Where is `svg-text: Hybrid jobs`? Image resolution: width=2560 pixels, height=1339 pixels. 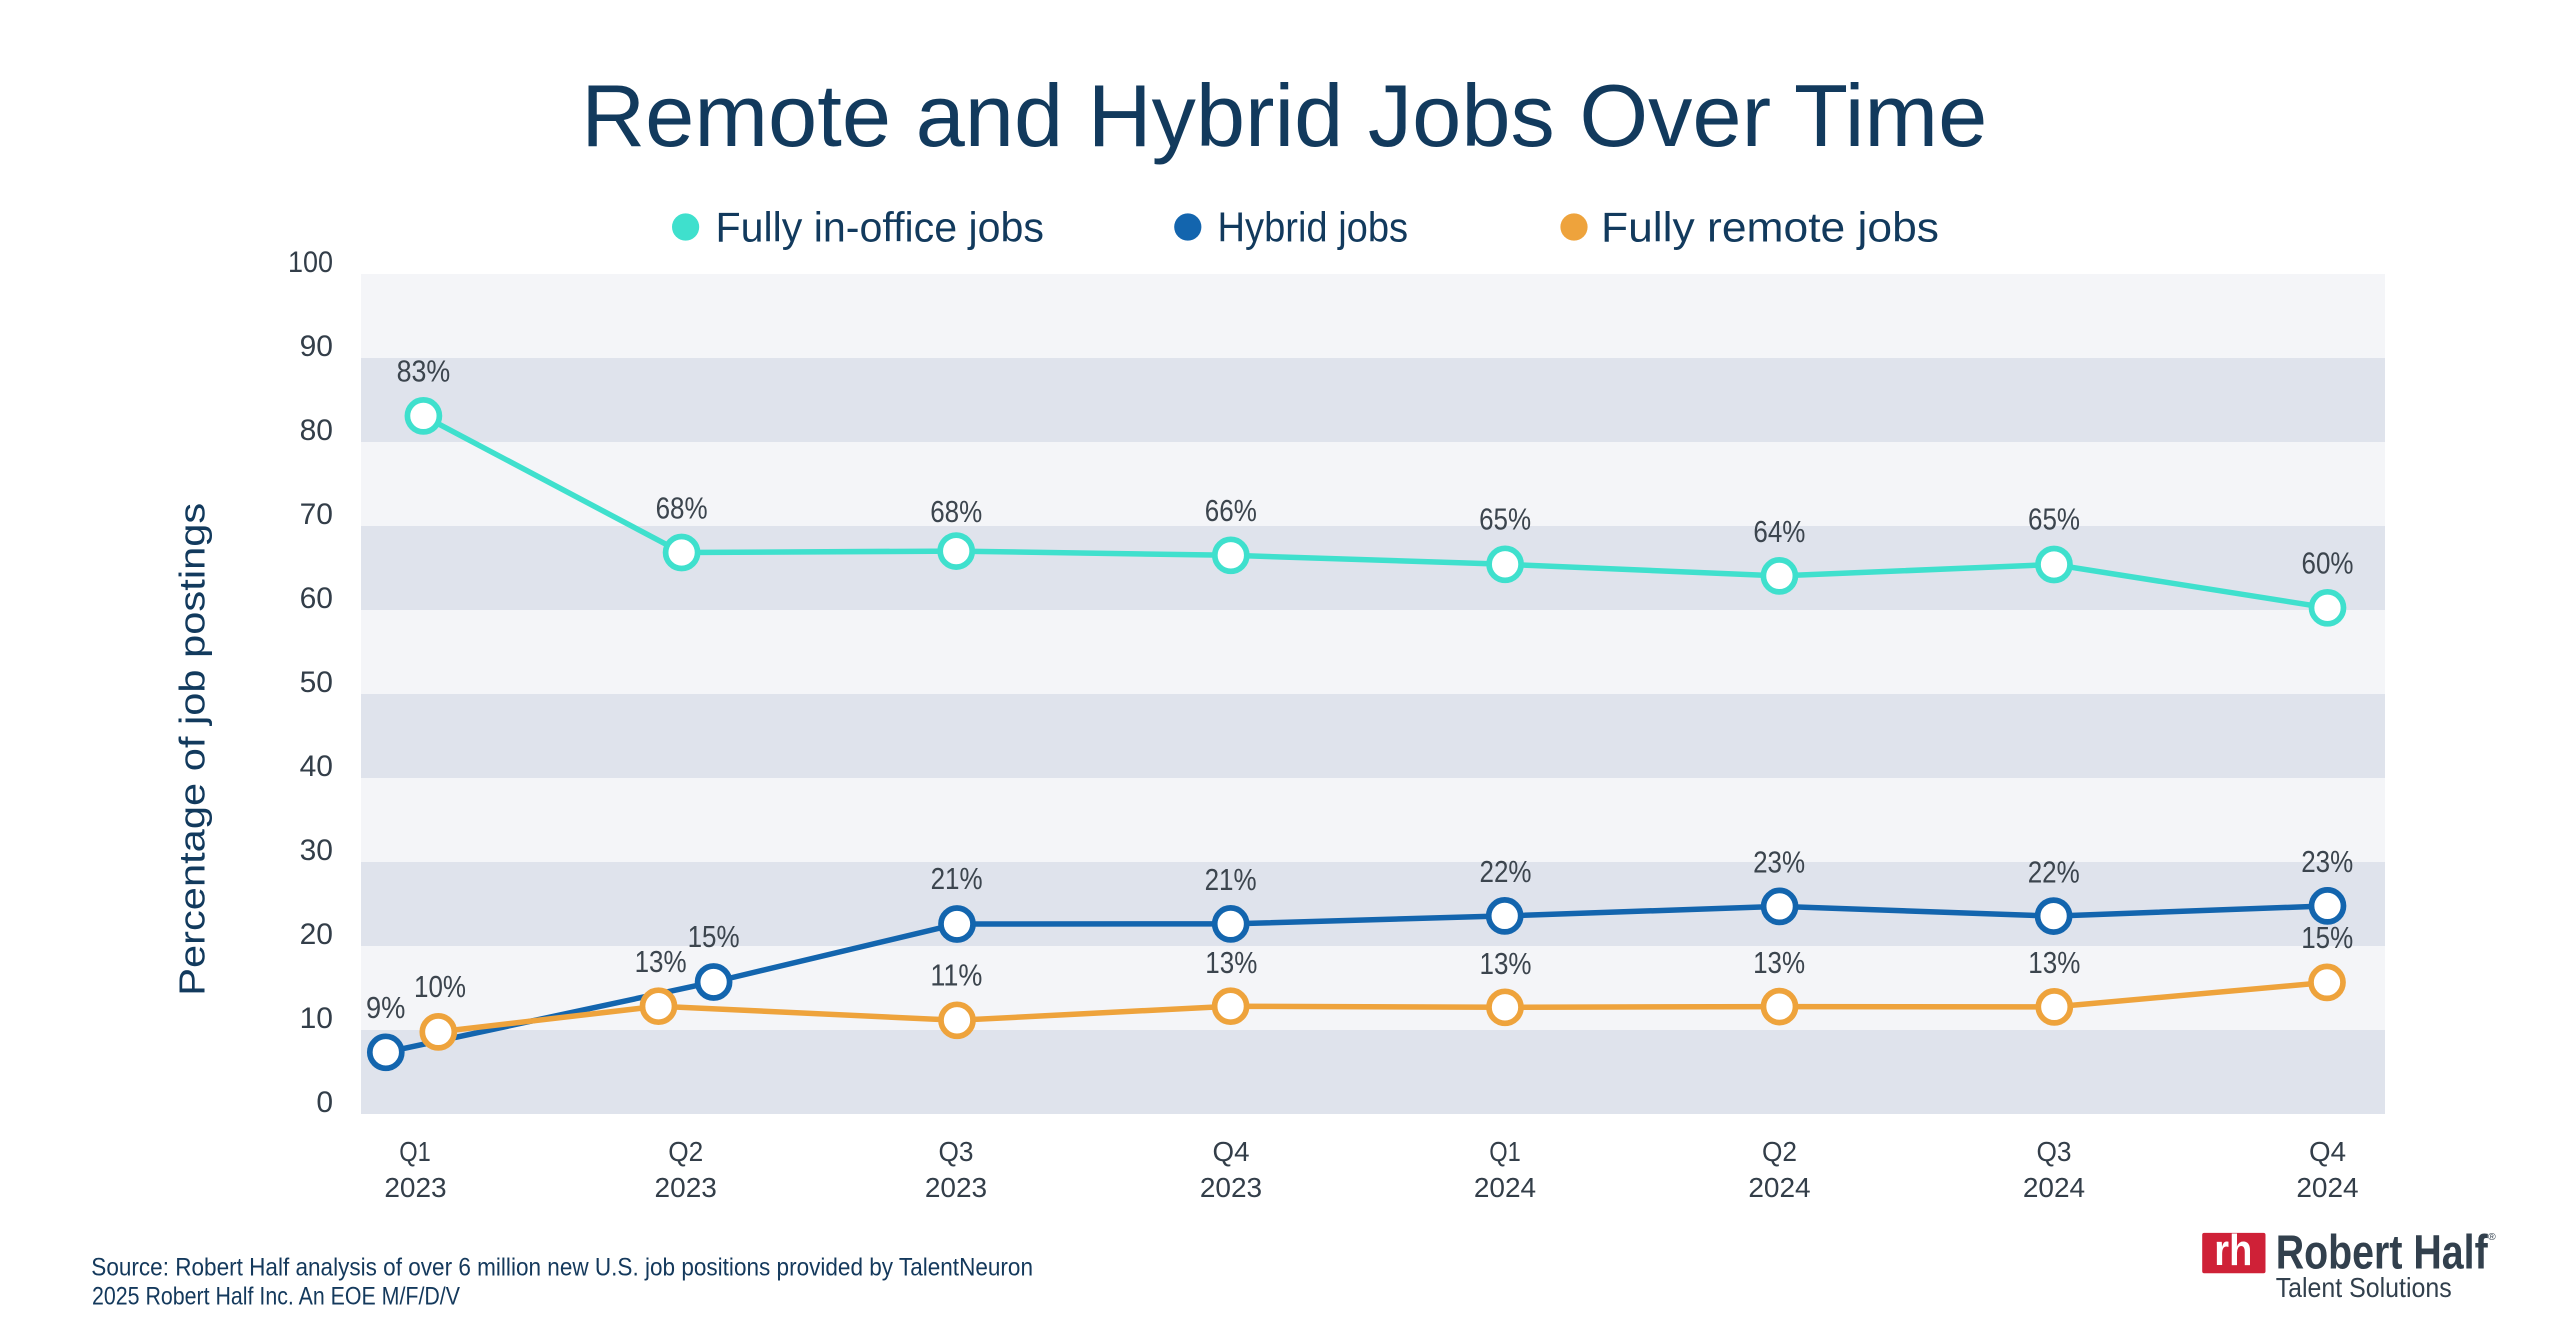
svg-text: Hybrid jobs is located at coordinates (1313, 227).